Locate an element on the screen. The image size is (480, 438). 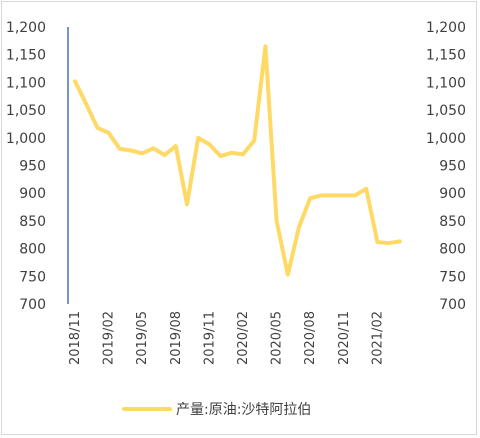
y-tick-label-left: 1,000 is located at coordinates (26, 139).